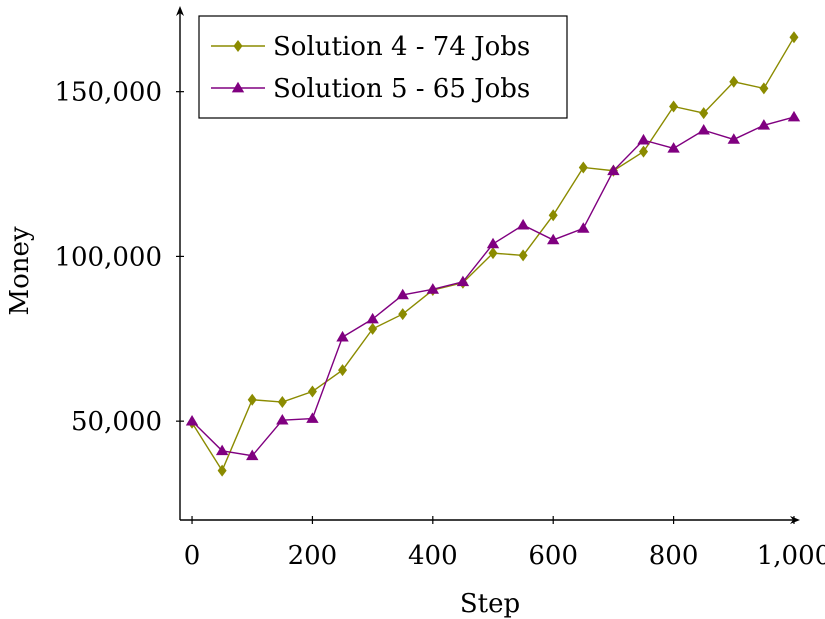 The width and height of the screenshot is (825, 619). Describe the element at coordinates (20, 270) in the screenshot. I see `y-axis-label: Money` at that location.